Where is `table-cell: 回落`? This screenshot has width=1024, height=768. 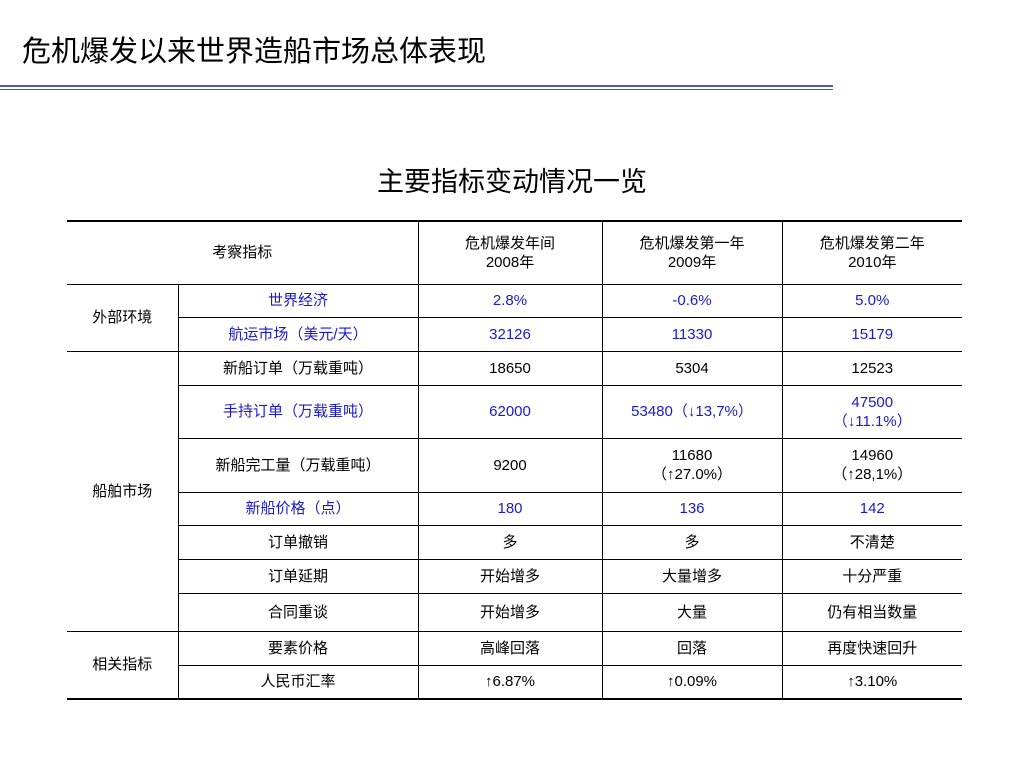
table-cell: 回落 is located at coordinates (692, 648).